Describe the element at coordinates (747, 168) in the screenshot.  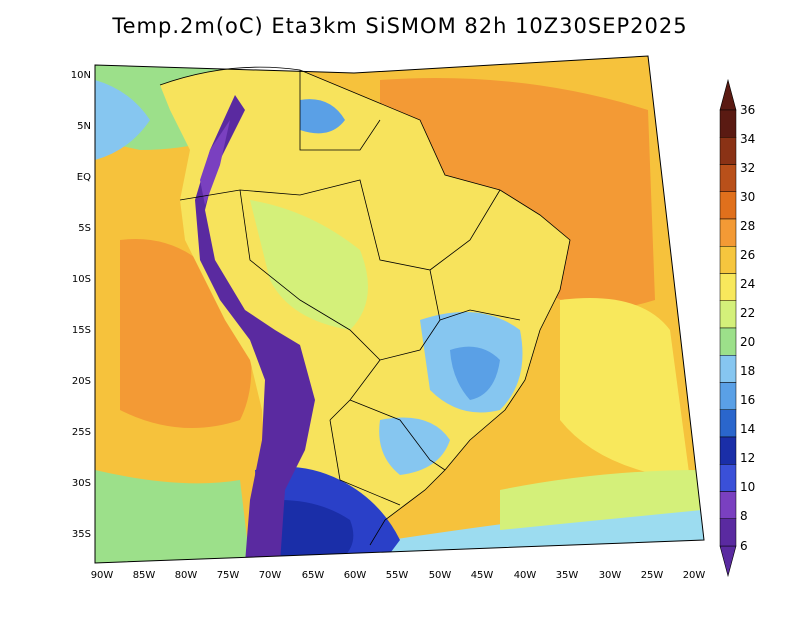
I see `colorbar-label: 32` at that location.